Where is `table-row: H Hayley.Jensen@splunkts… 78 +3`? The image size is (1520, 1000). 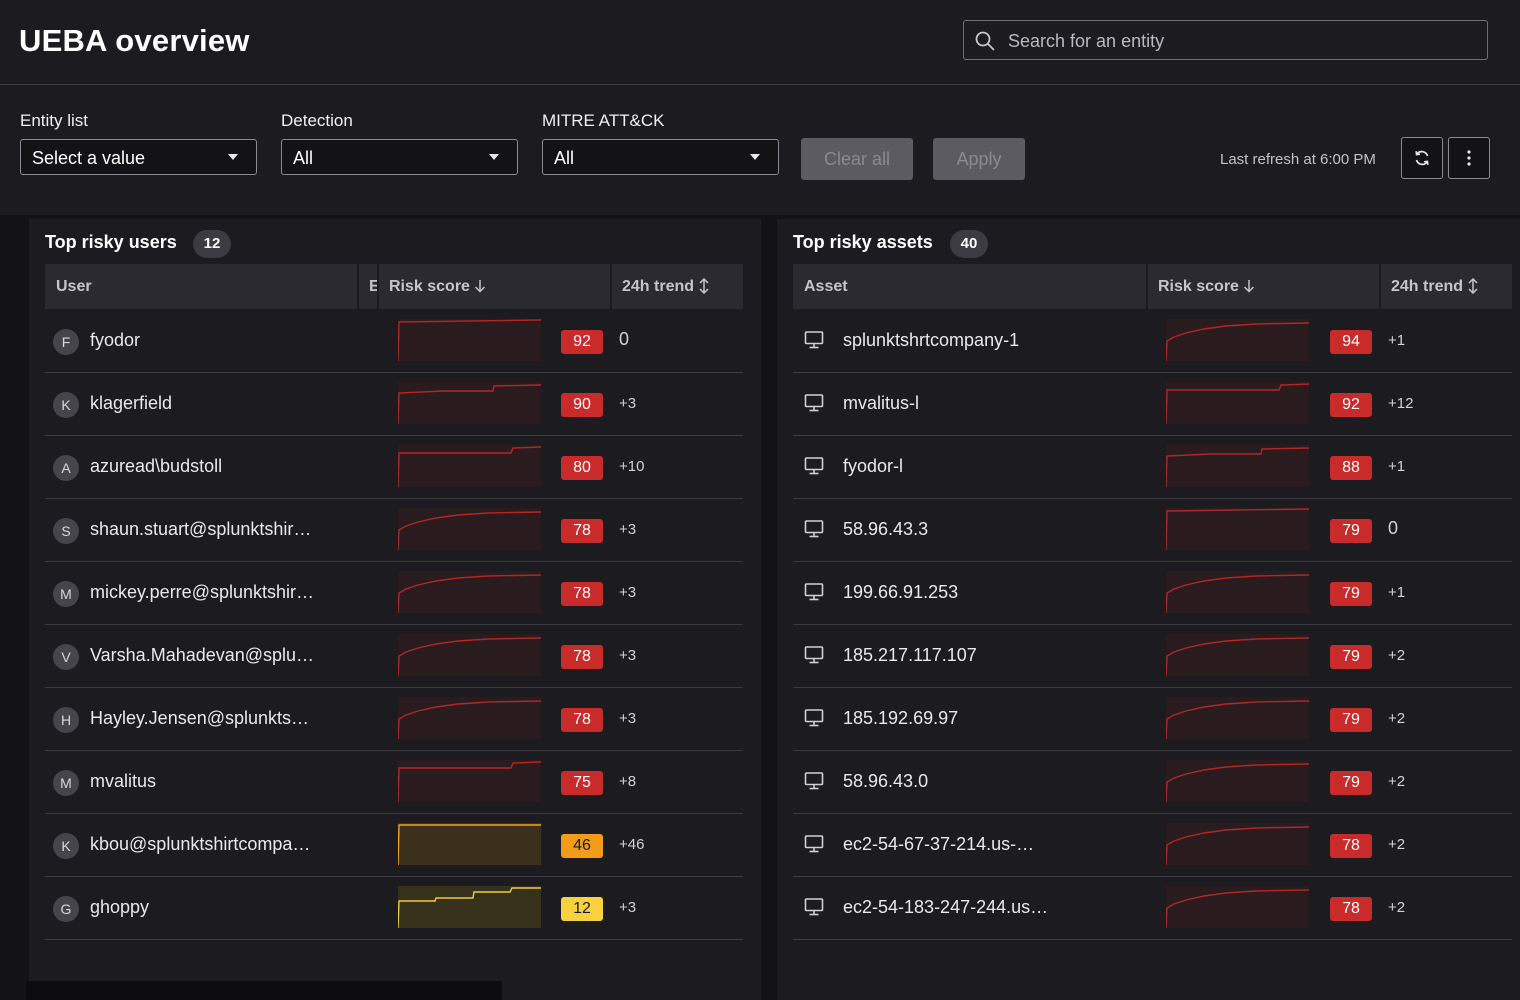
table-row: H Hayley.Jensen@splunkts… 78 +3 is located at coordinates (394, 719).